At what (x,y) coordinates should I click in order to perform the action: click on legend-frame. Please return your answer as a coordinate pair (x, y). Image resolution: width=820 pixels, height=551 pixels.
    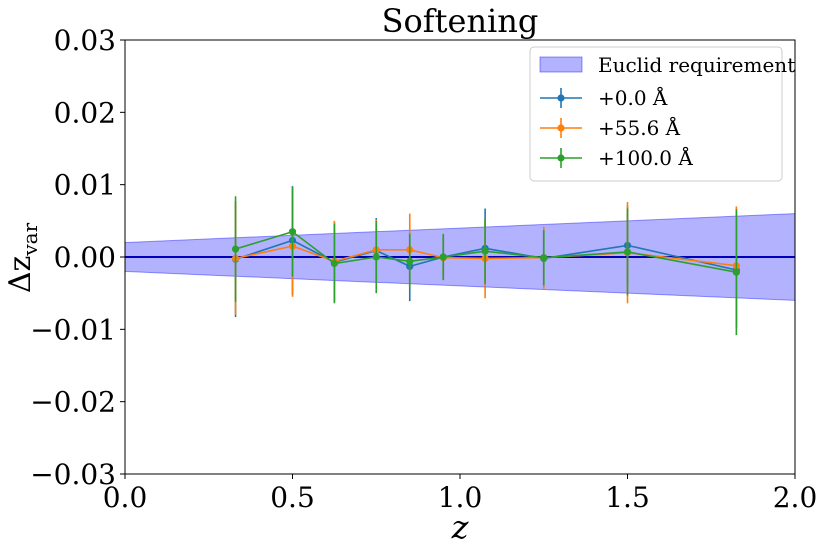
    Looking at the image, I should click on (656, 114).